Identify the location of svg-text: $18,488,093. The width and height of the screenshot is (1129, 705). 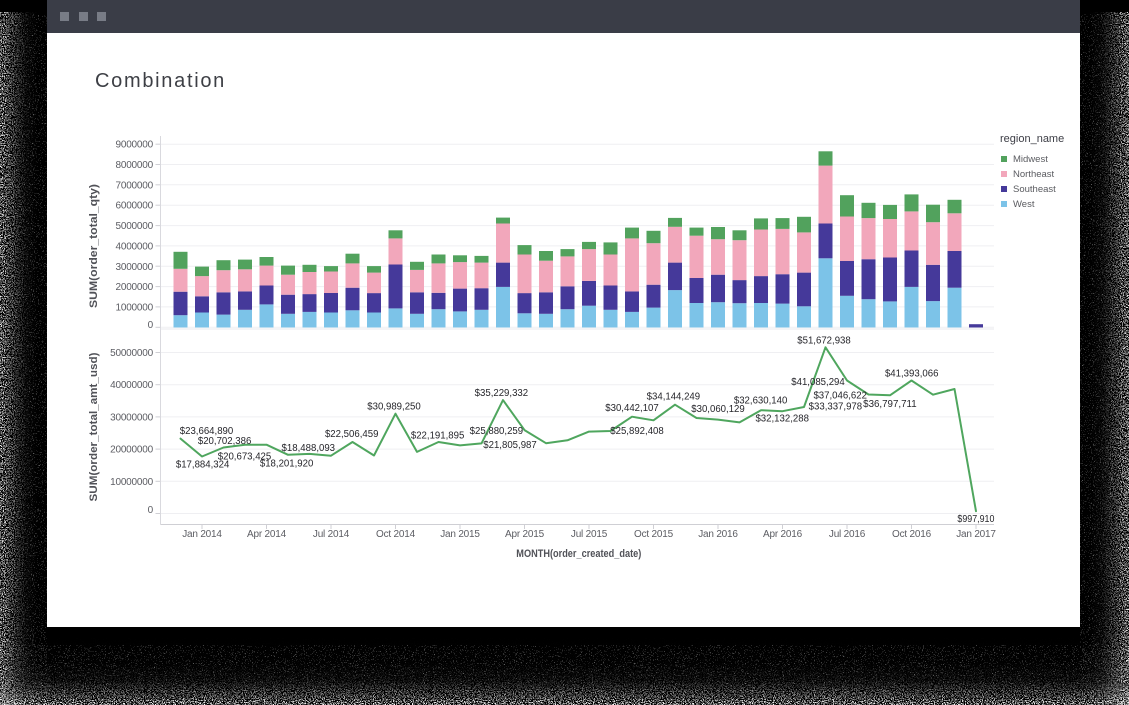
(309, 448).